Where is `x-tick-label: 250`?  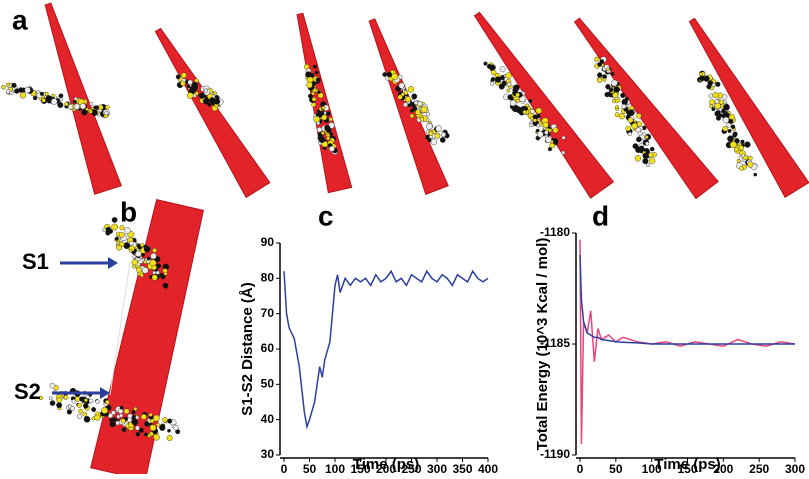 x-tick-label: 250 is located at coordinates (759, 468).